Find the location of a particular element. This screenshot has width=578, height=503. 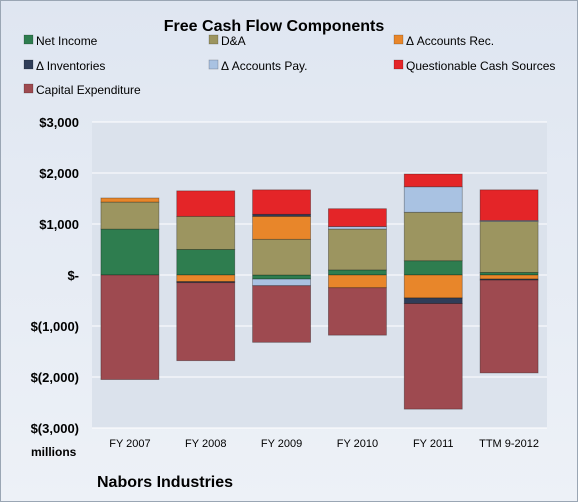

legend-item-net-income: Net Income is located at coordinates (60, 41).